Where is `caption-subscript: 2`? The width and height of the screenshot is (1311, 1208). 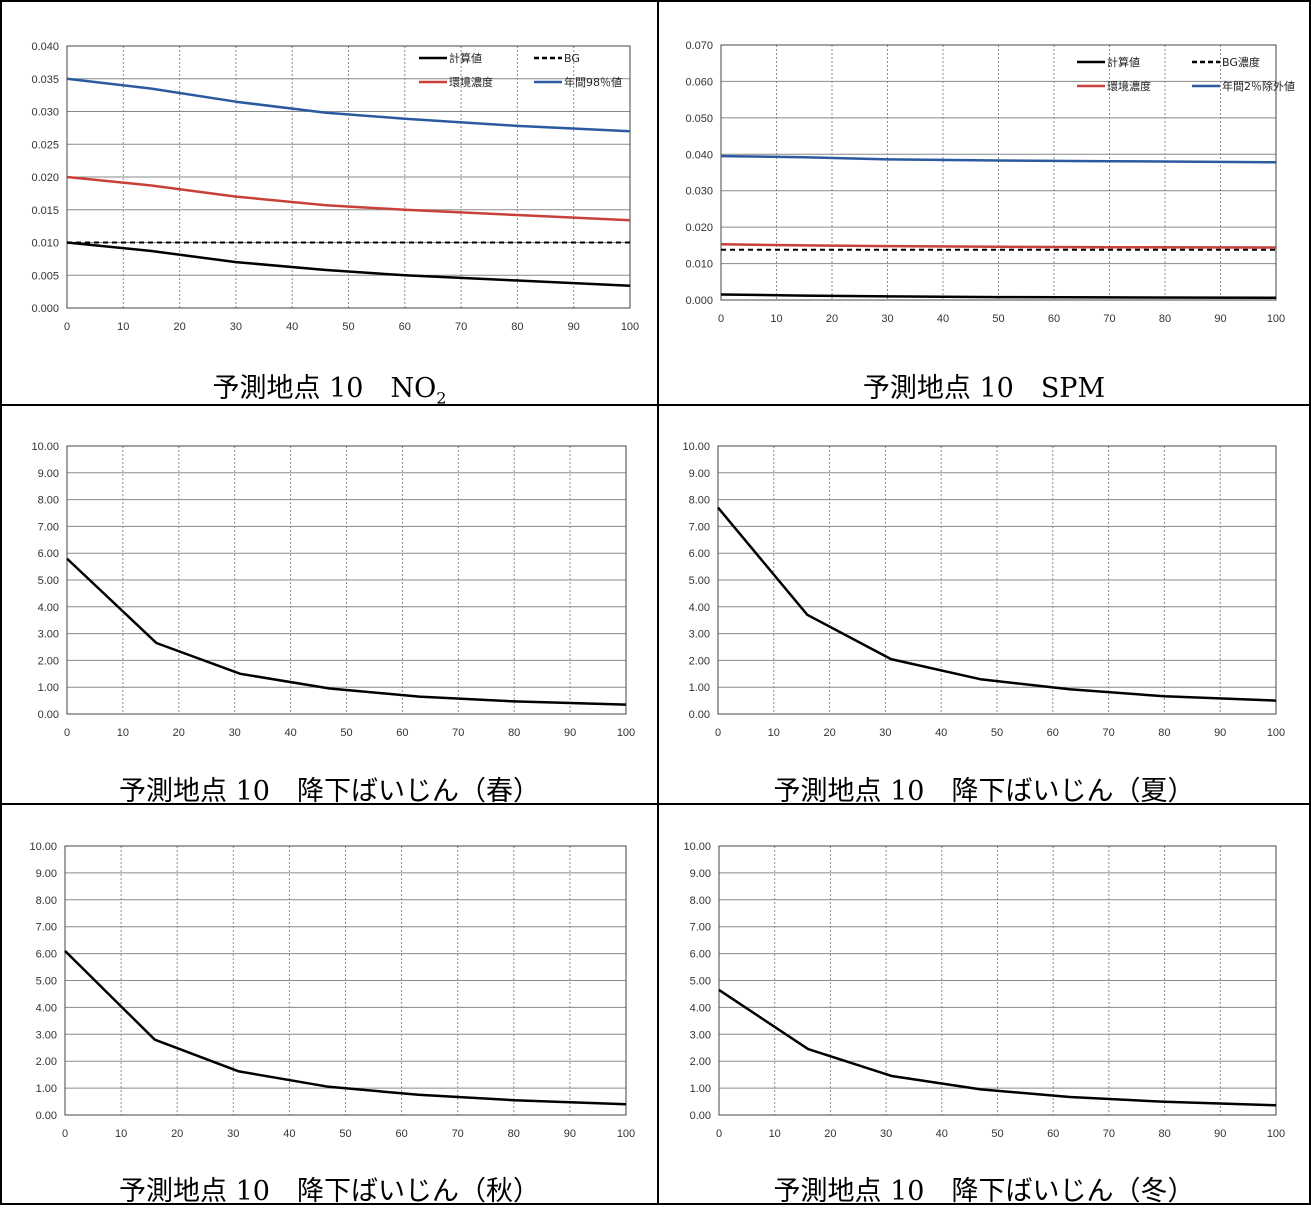 caption-subscript: 2 is located at coordinates (441, 398).